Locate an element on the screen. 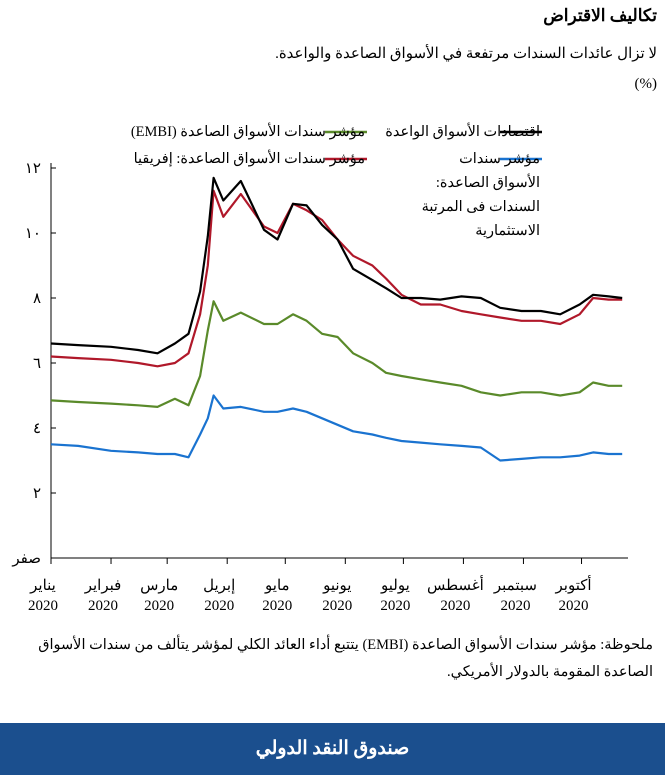 The height and width of the screenshot is (779, 665). x-tick-label: مارس is located at coordinates (159, 586).